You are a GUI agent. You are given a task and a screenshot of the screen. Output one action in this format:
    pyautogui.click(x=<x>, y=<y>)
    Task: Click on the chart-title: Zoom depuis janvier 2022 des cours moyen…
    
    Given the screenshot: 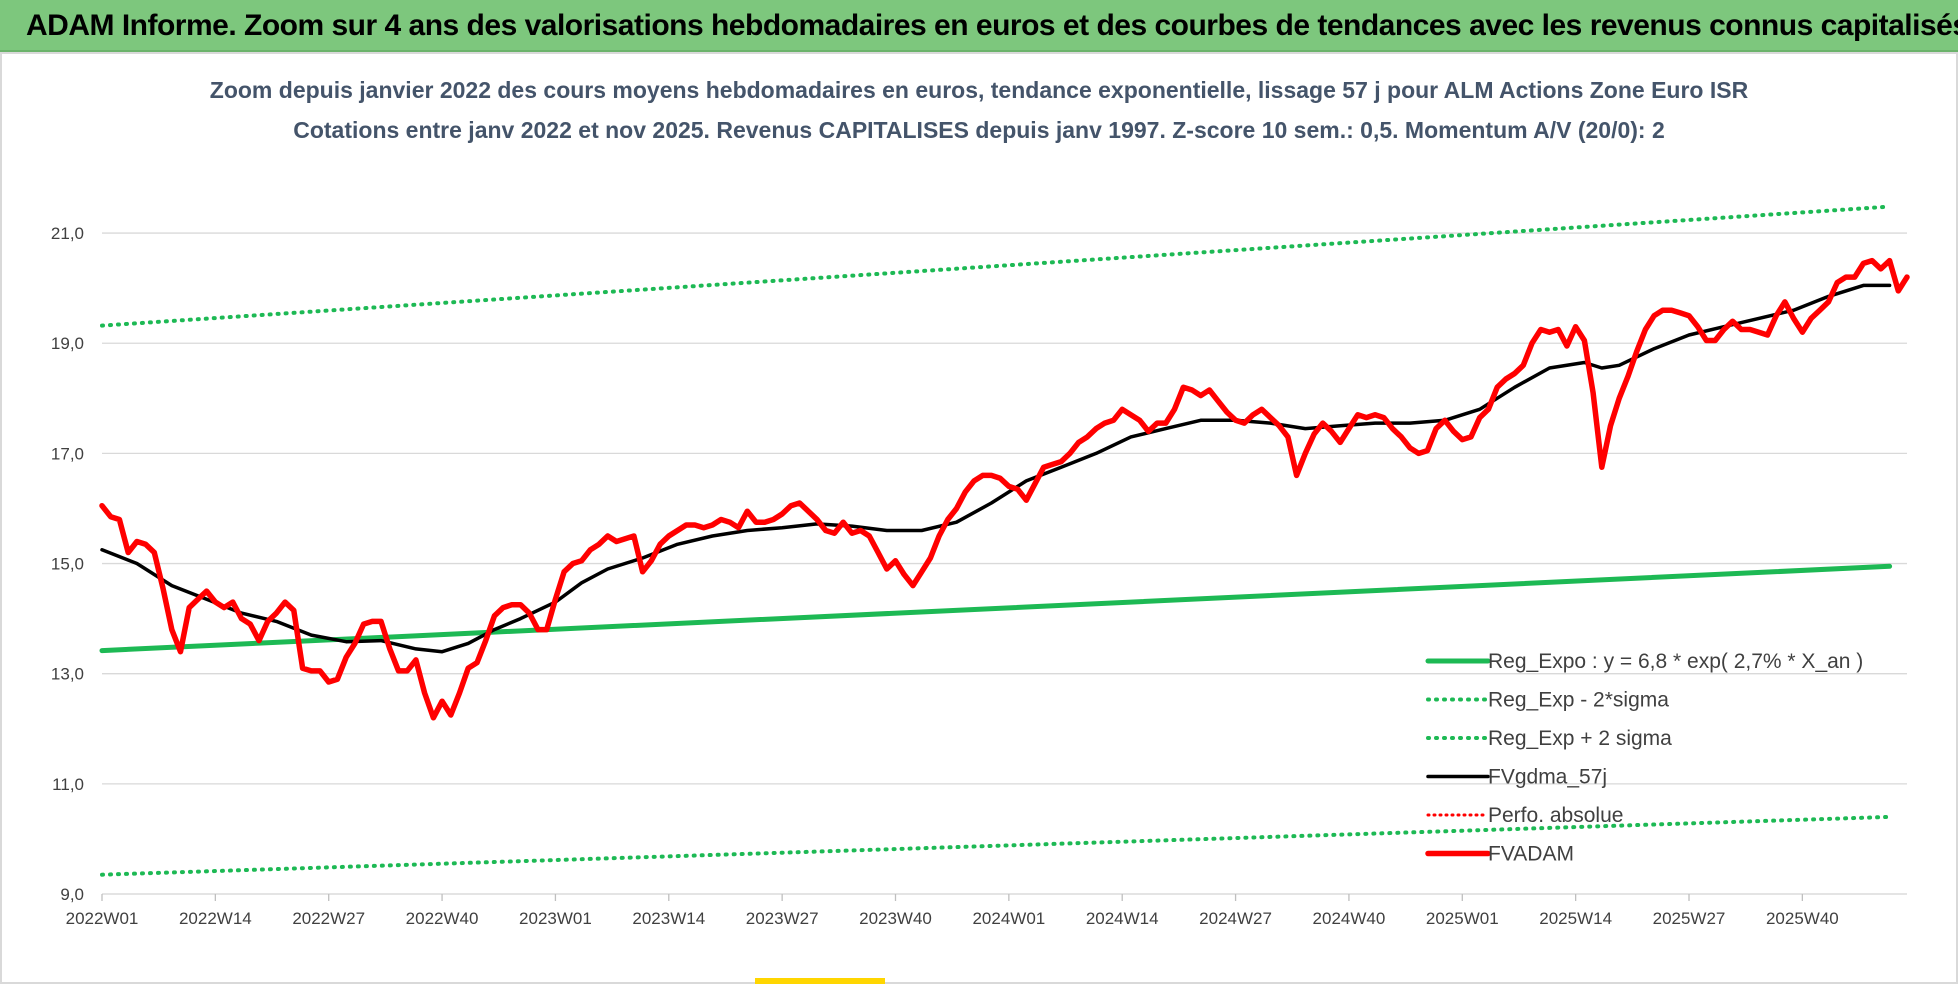 What is the action you would take?
    pyautogui.click(x=979, y=90)
    